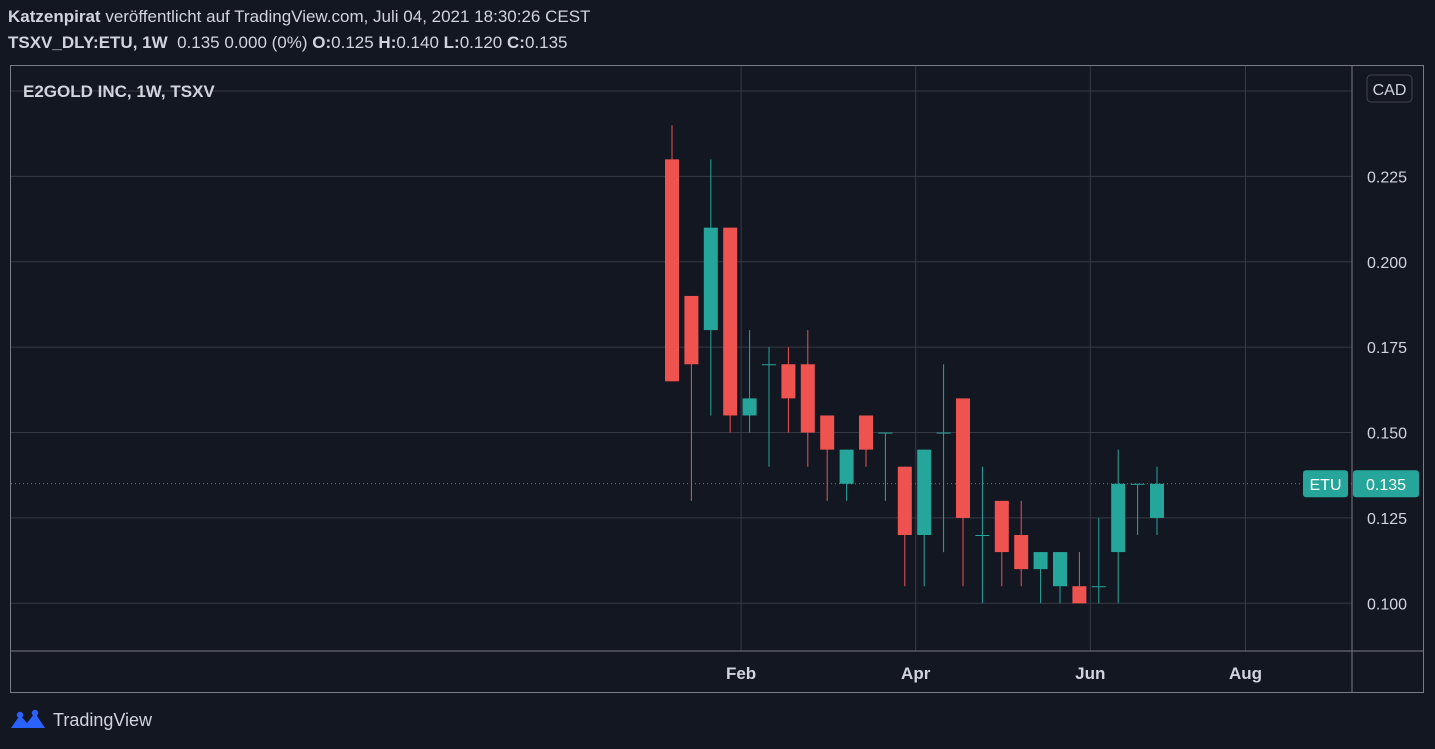  I want to click on y-tick-label: 0.150, so click(1387, 434).